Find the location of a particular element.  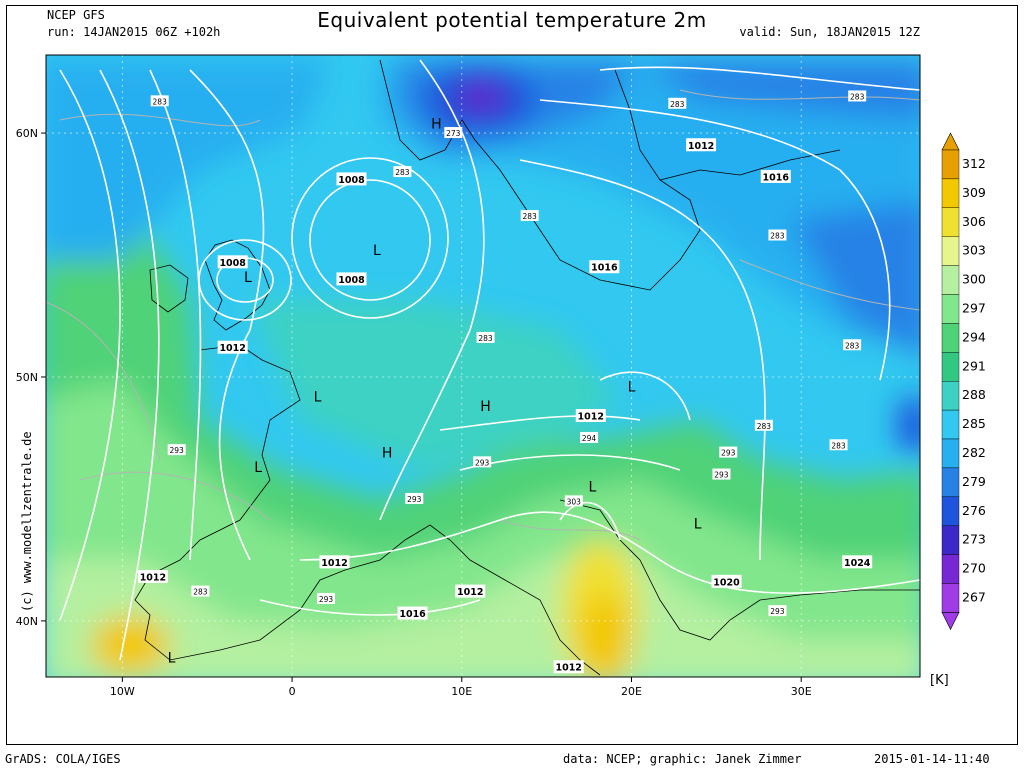

isobar-label: 1024 is located at coordinates (857, 563).